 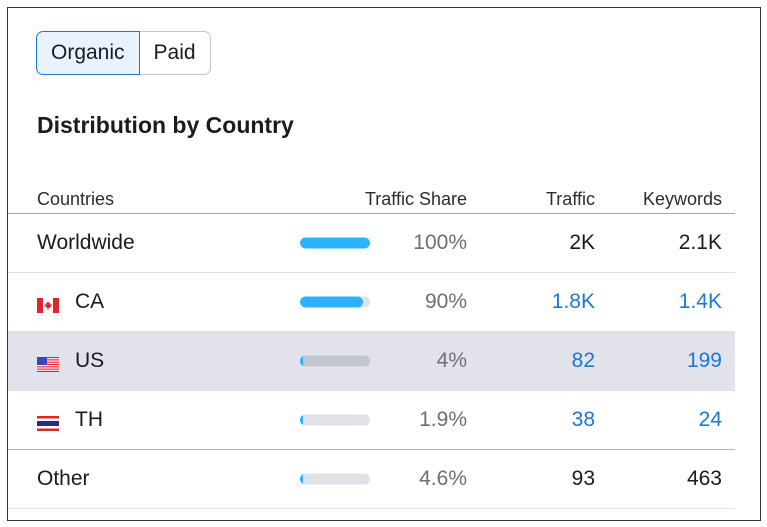 I want to click on flag-th-icon, so click(x=48, y=422).